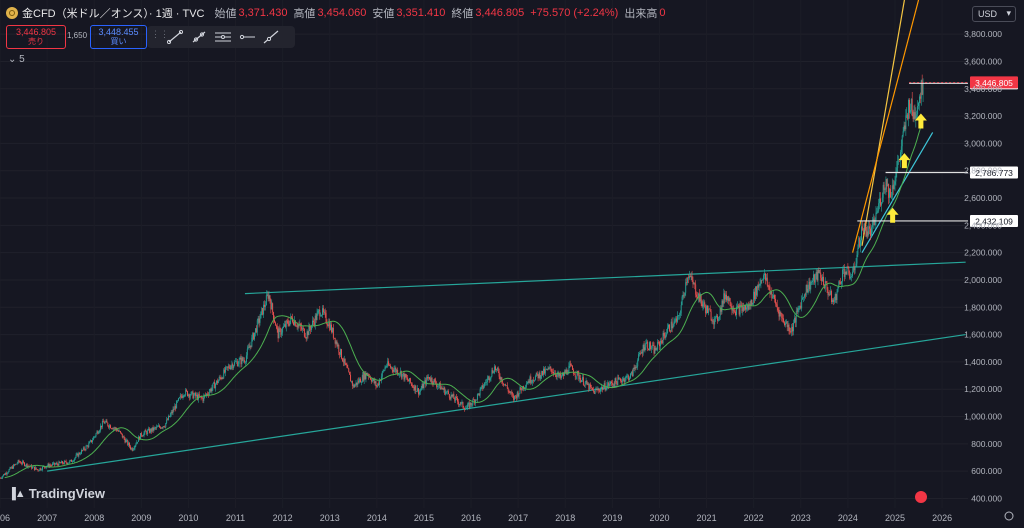  What do you see at coordinates (942, 518) in the screenshot?
I see `x-tick-label: 2026` at bounding box center [942, 518].